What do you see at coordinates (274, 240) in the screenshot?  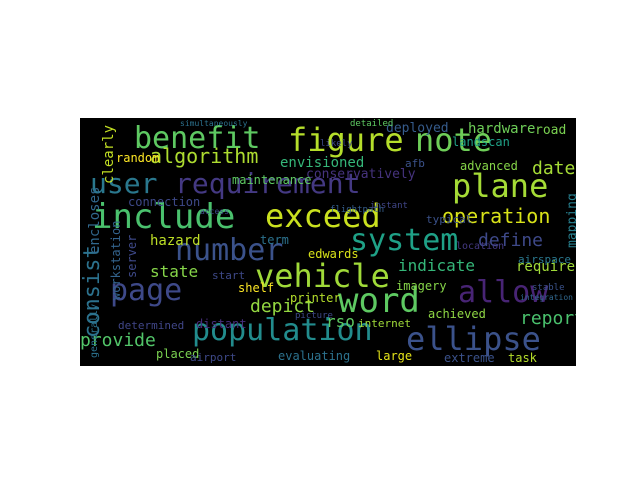 I see `cloud-word-term: term` at bounding box center [274, 240].